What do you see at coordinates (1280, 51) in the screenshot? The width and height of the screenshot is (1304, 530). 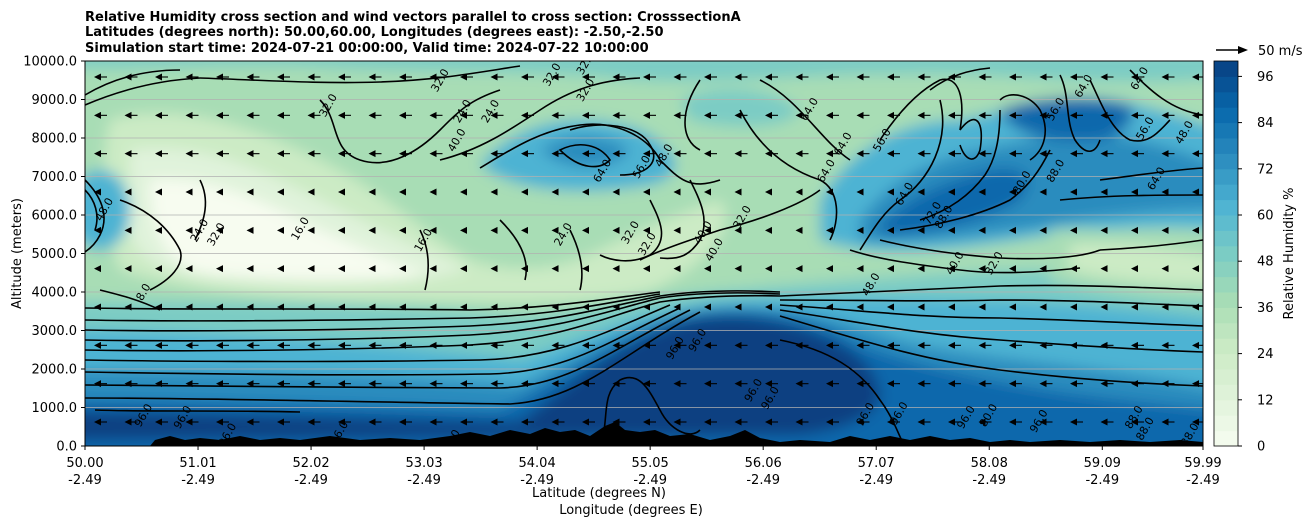 I see `quiver-key-label: 50 m/s` at bounding box center [1280, 51].